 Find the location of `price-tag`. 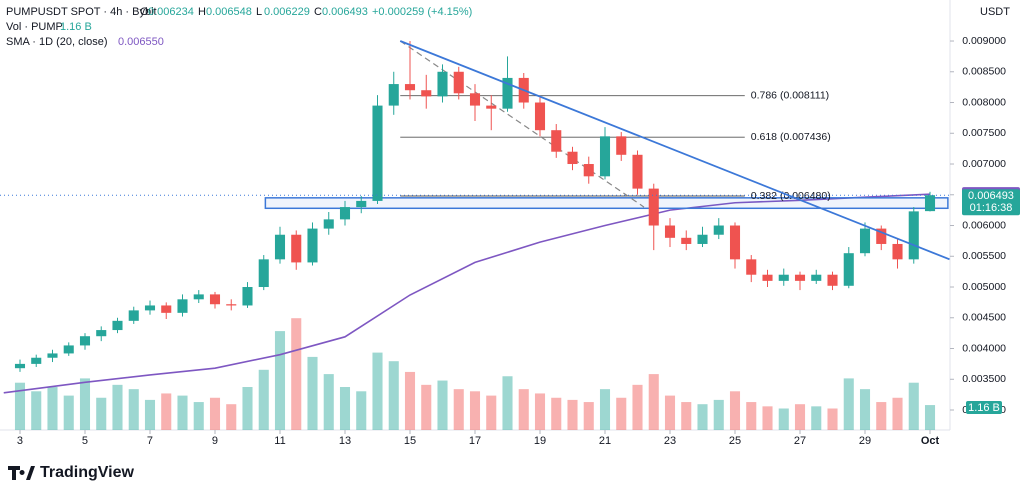

price-tag is located at coordinates (991, 202).